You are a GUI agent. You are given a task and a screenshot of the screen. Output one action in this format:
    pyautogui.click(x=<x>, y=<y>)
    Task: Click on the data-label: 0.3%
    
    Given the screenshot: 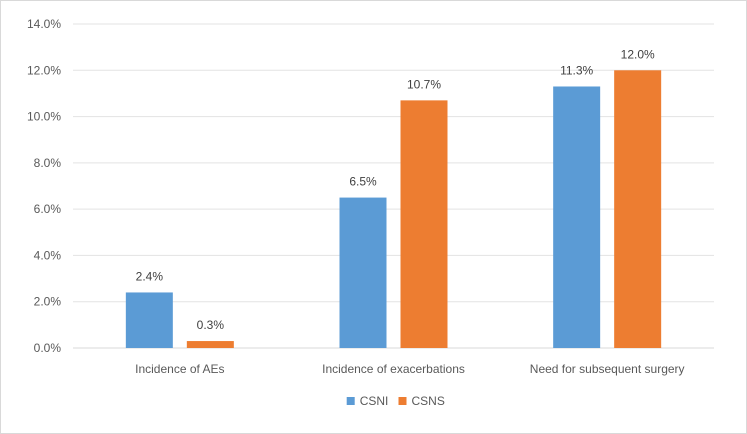 What is the action you would take?
    pyautogui.click(x=211, y=325)
    